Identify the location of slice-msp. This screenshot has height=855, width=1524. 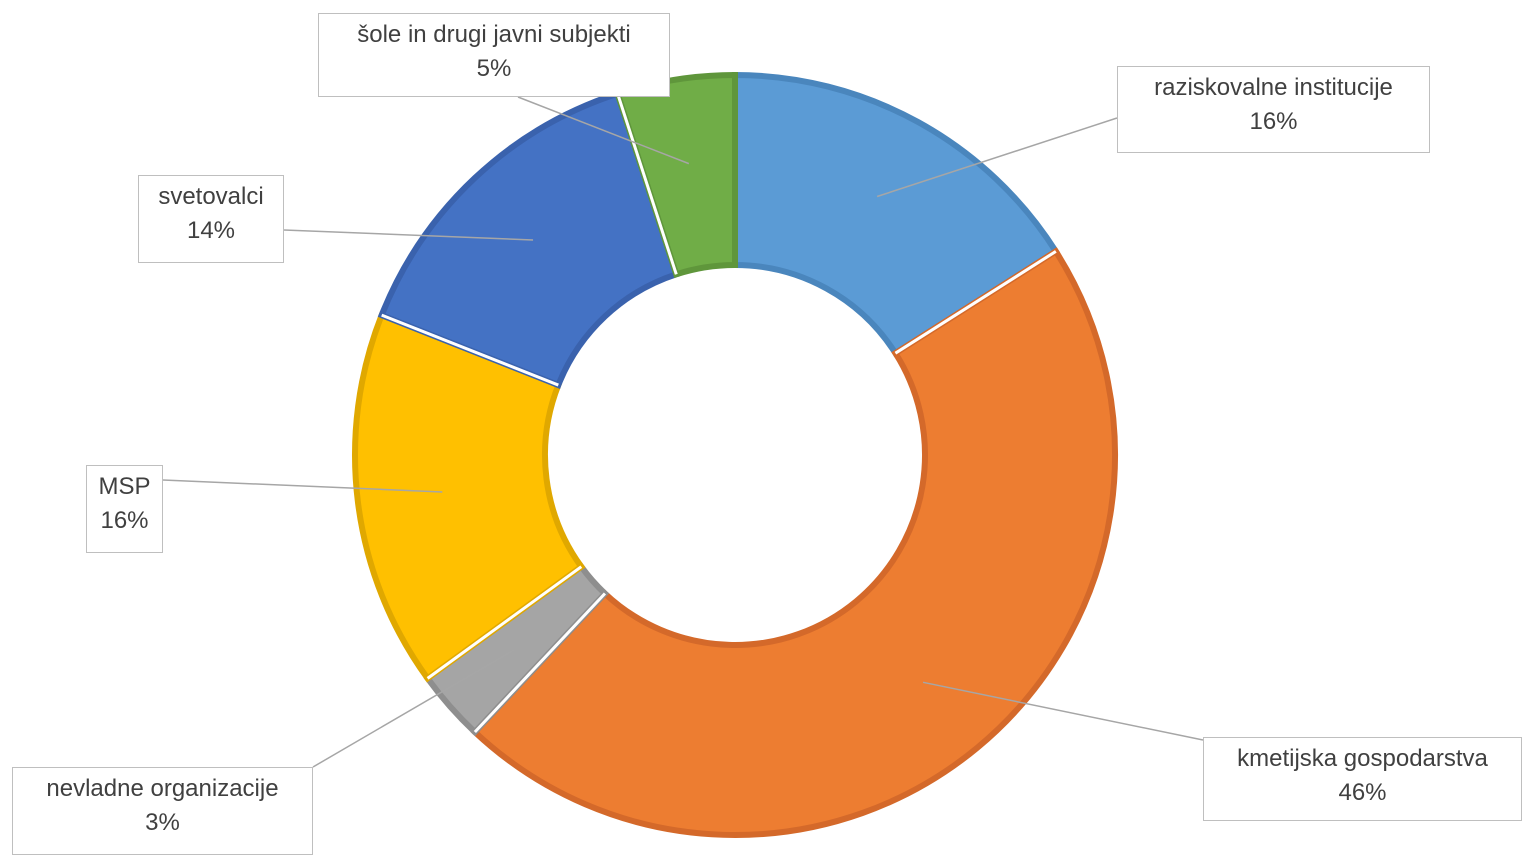
(469, 497).